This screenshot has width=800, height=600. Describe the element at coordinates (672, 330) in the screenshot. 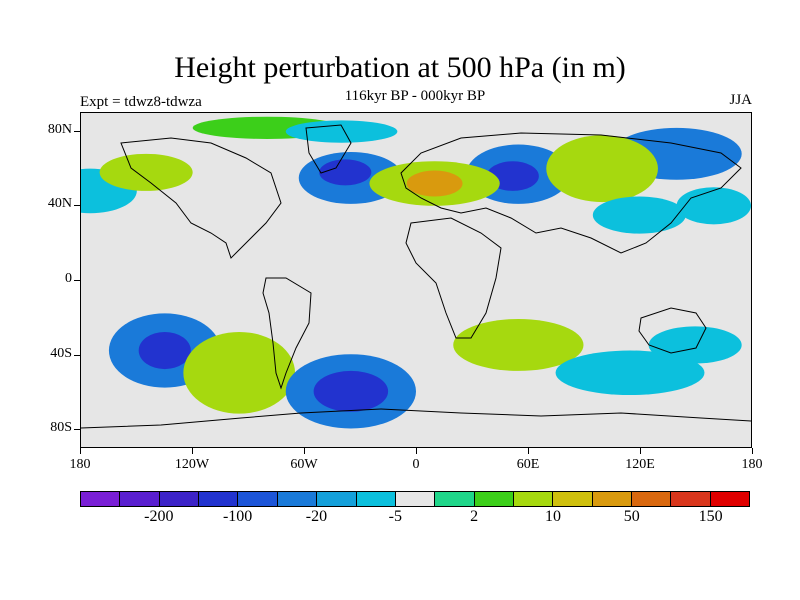

I see `coastline-australia` at that location.